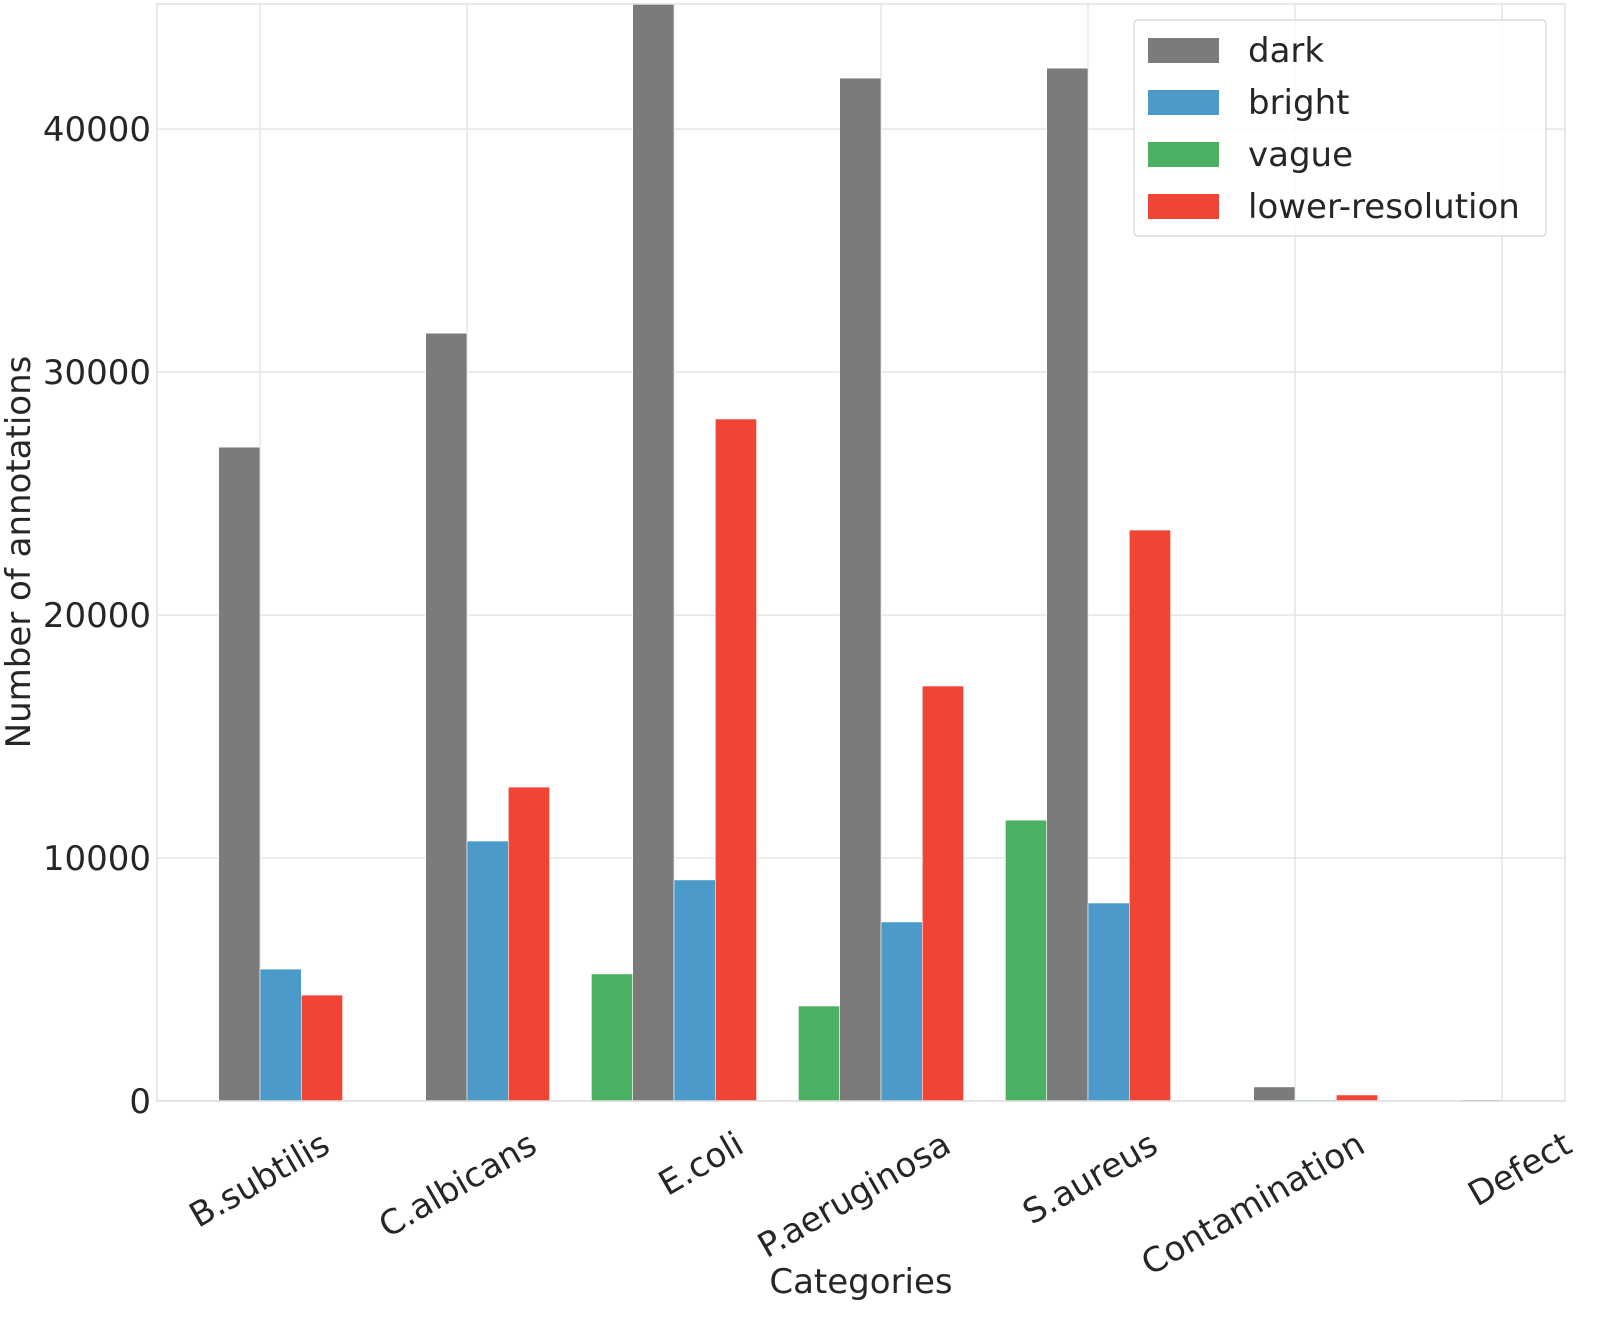 The width and height of the screenshot is (1600, 1335). I want to click on x-axis-label: Categories, so click(860, 1282).